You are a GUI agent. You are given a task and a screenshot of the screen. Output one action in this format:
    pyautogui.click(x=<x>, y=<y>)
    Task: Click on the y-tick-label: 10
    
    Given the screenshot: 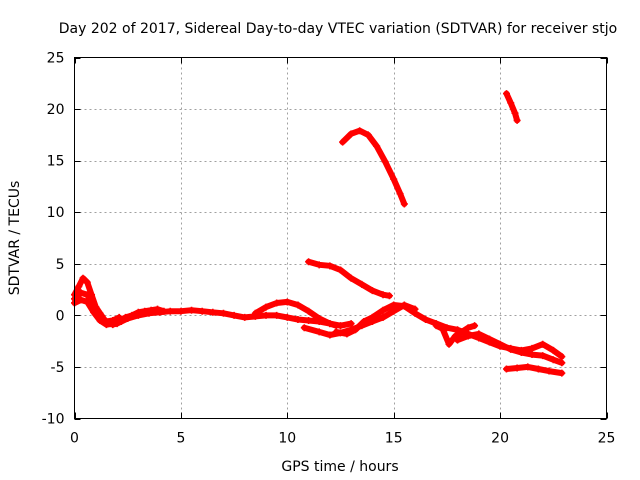 What is the action you would take?
    pyautogui.click(x=56, y=213)
    